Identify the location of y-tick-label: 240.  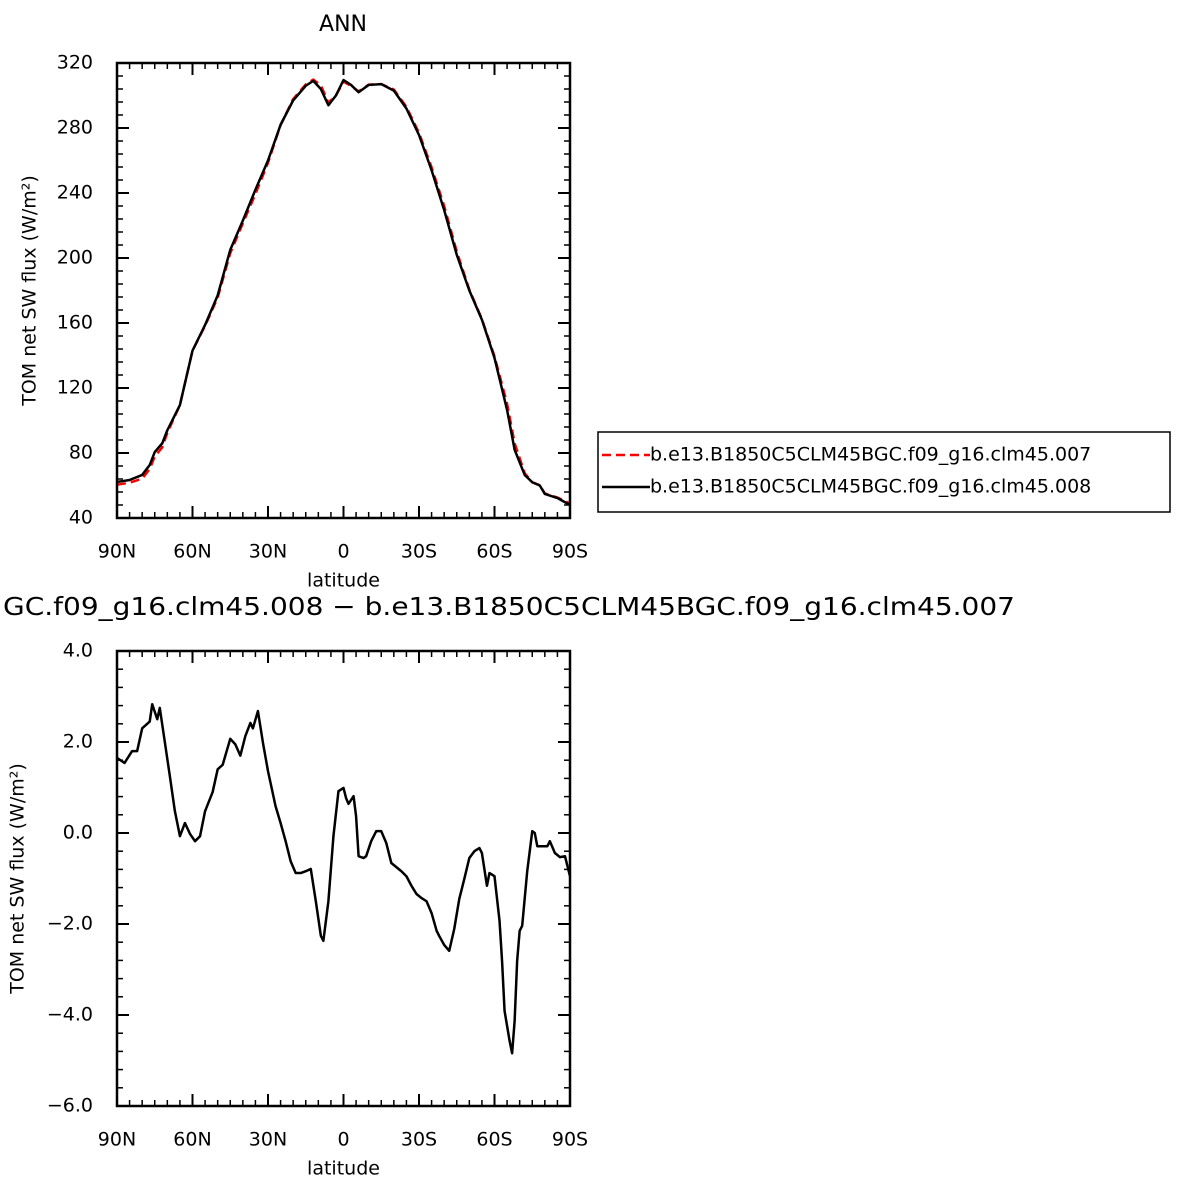
(75, 193).